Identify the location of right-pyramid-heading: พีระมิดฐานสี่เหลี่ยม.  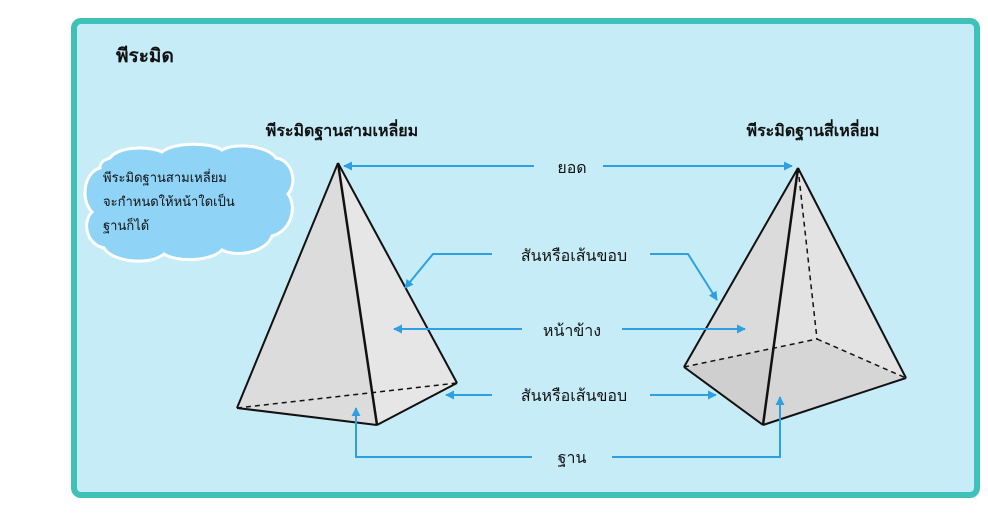
(813, 130).